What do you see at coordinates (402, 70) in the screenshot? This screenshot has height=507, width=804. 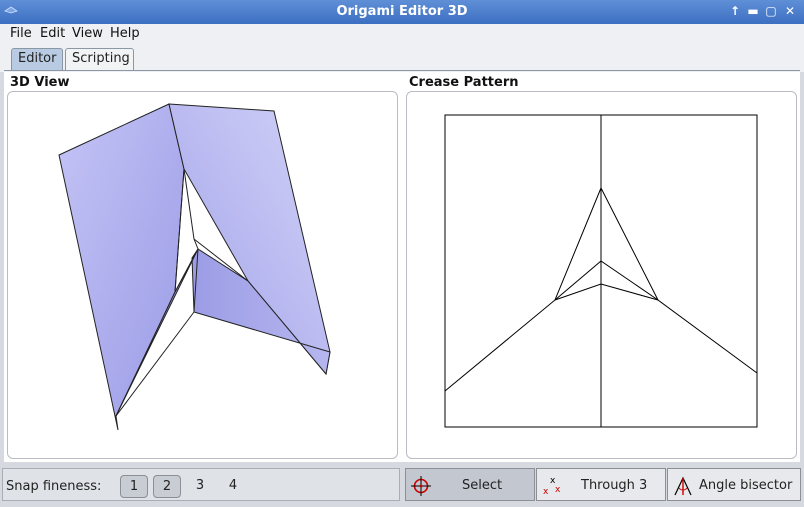 I see `tab-divider` at bounding box center [402, 70].